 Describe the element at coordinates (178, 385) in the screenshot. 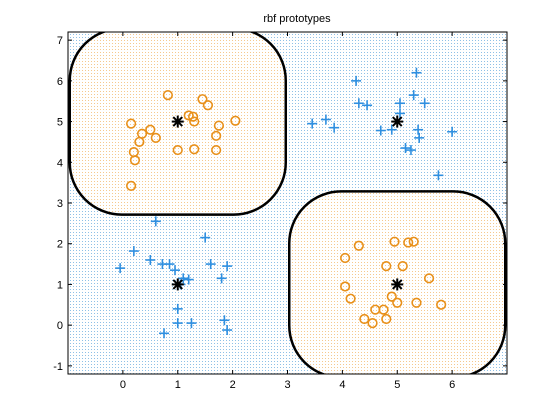

I see `x-tick-label: 1` at that location.